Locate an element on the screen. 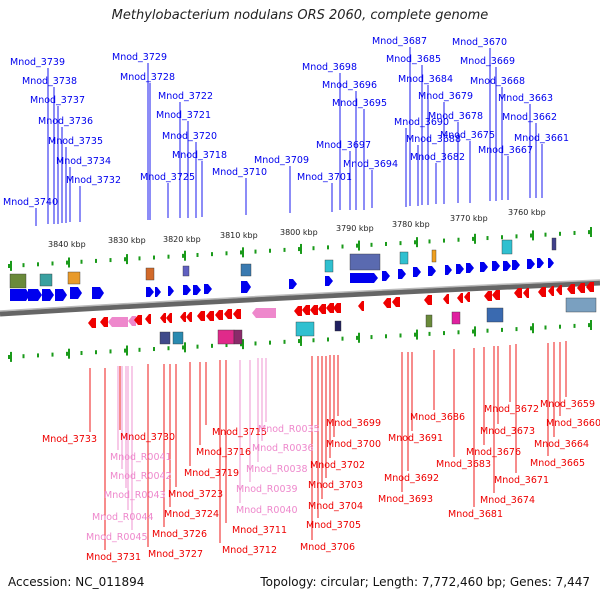  top-gene-label: Mnod_3684 is located at coordinates (425, 79).